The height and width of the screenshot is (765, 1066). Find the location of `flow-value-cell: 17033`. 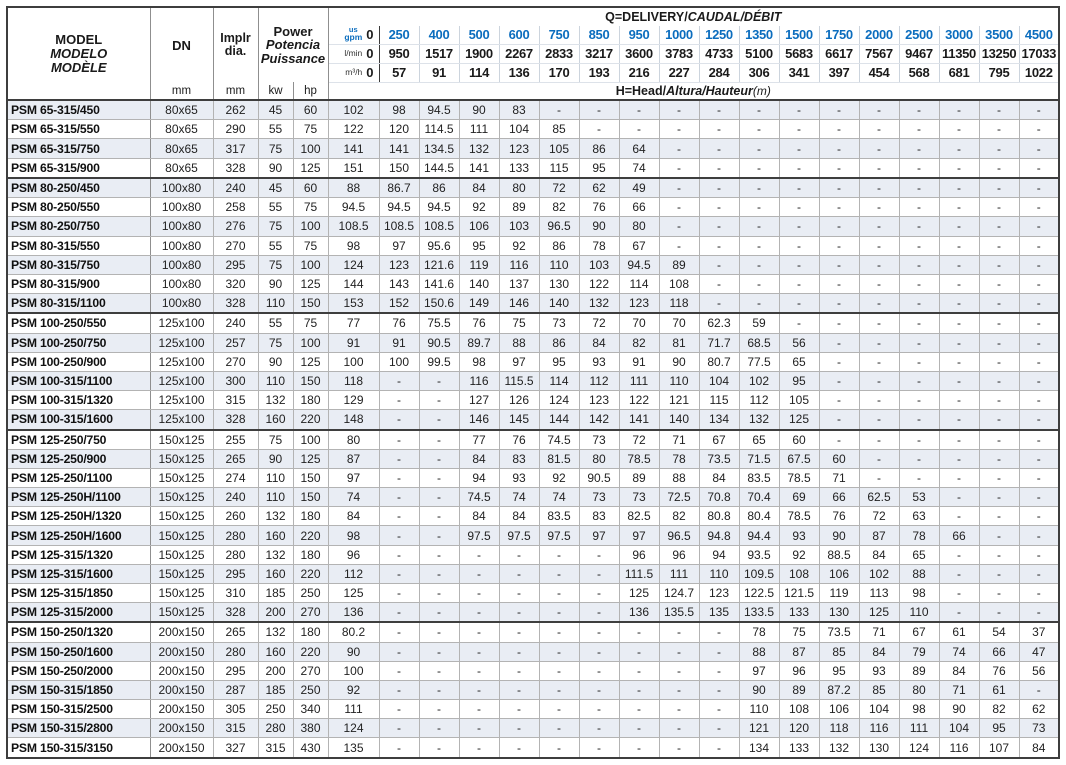

flow-value-cell: 17033 is located at coordinates (1039, 54).